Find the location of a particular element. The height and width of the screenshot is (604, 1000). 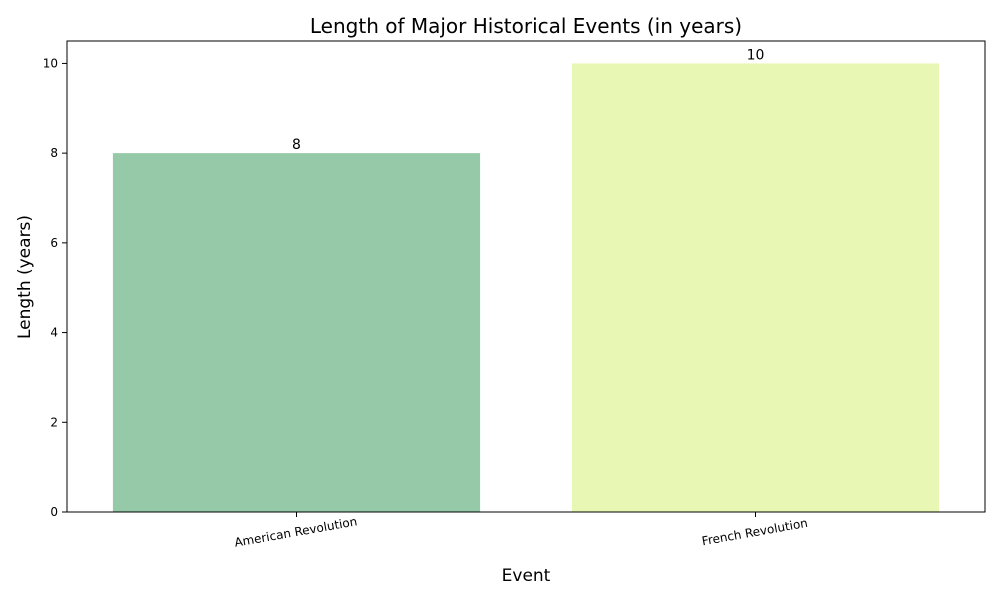

y-tick-label: 10 is located at coordinates (50, 63).